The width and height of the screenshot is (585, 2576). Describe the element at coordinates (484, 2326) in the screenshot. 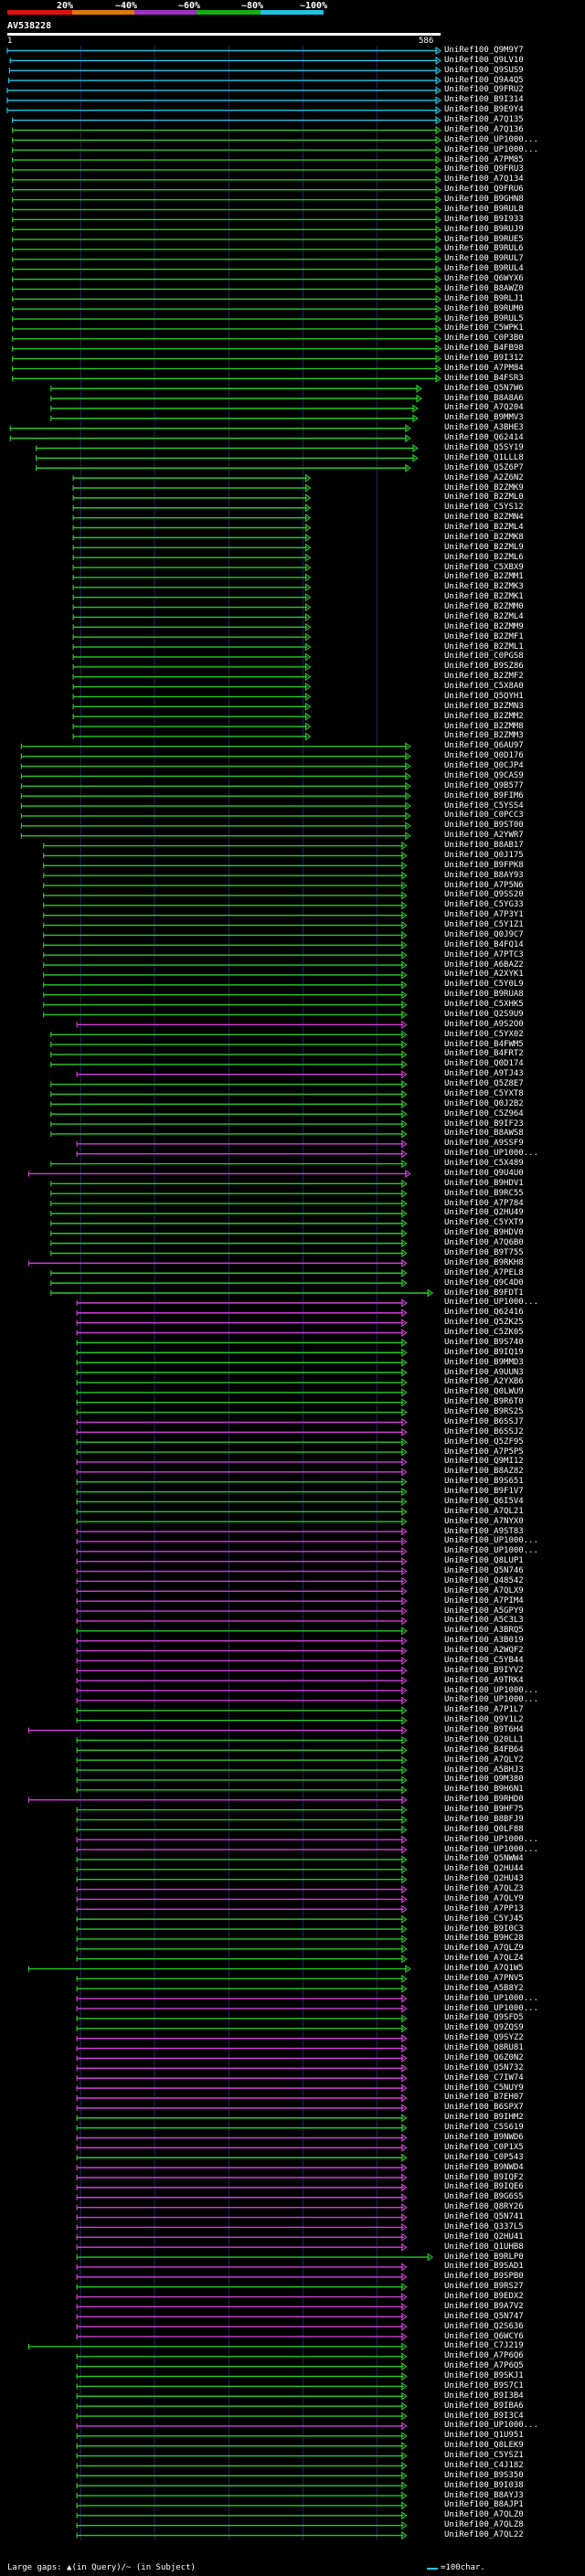

I see `hit-label: UniRef100_Q2S636` at that location.